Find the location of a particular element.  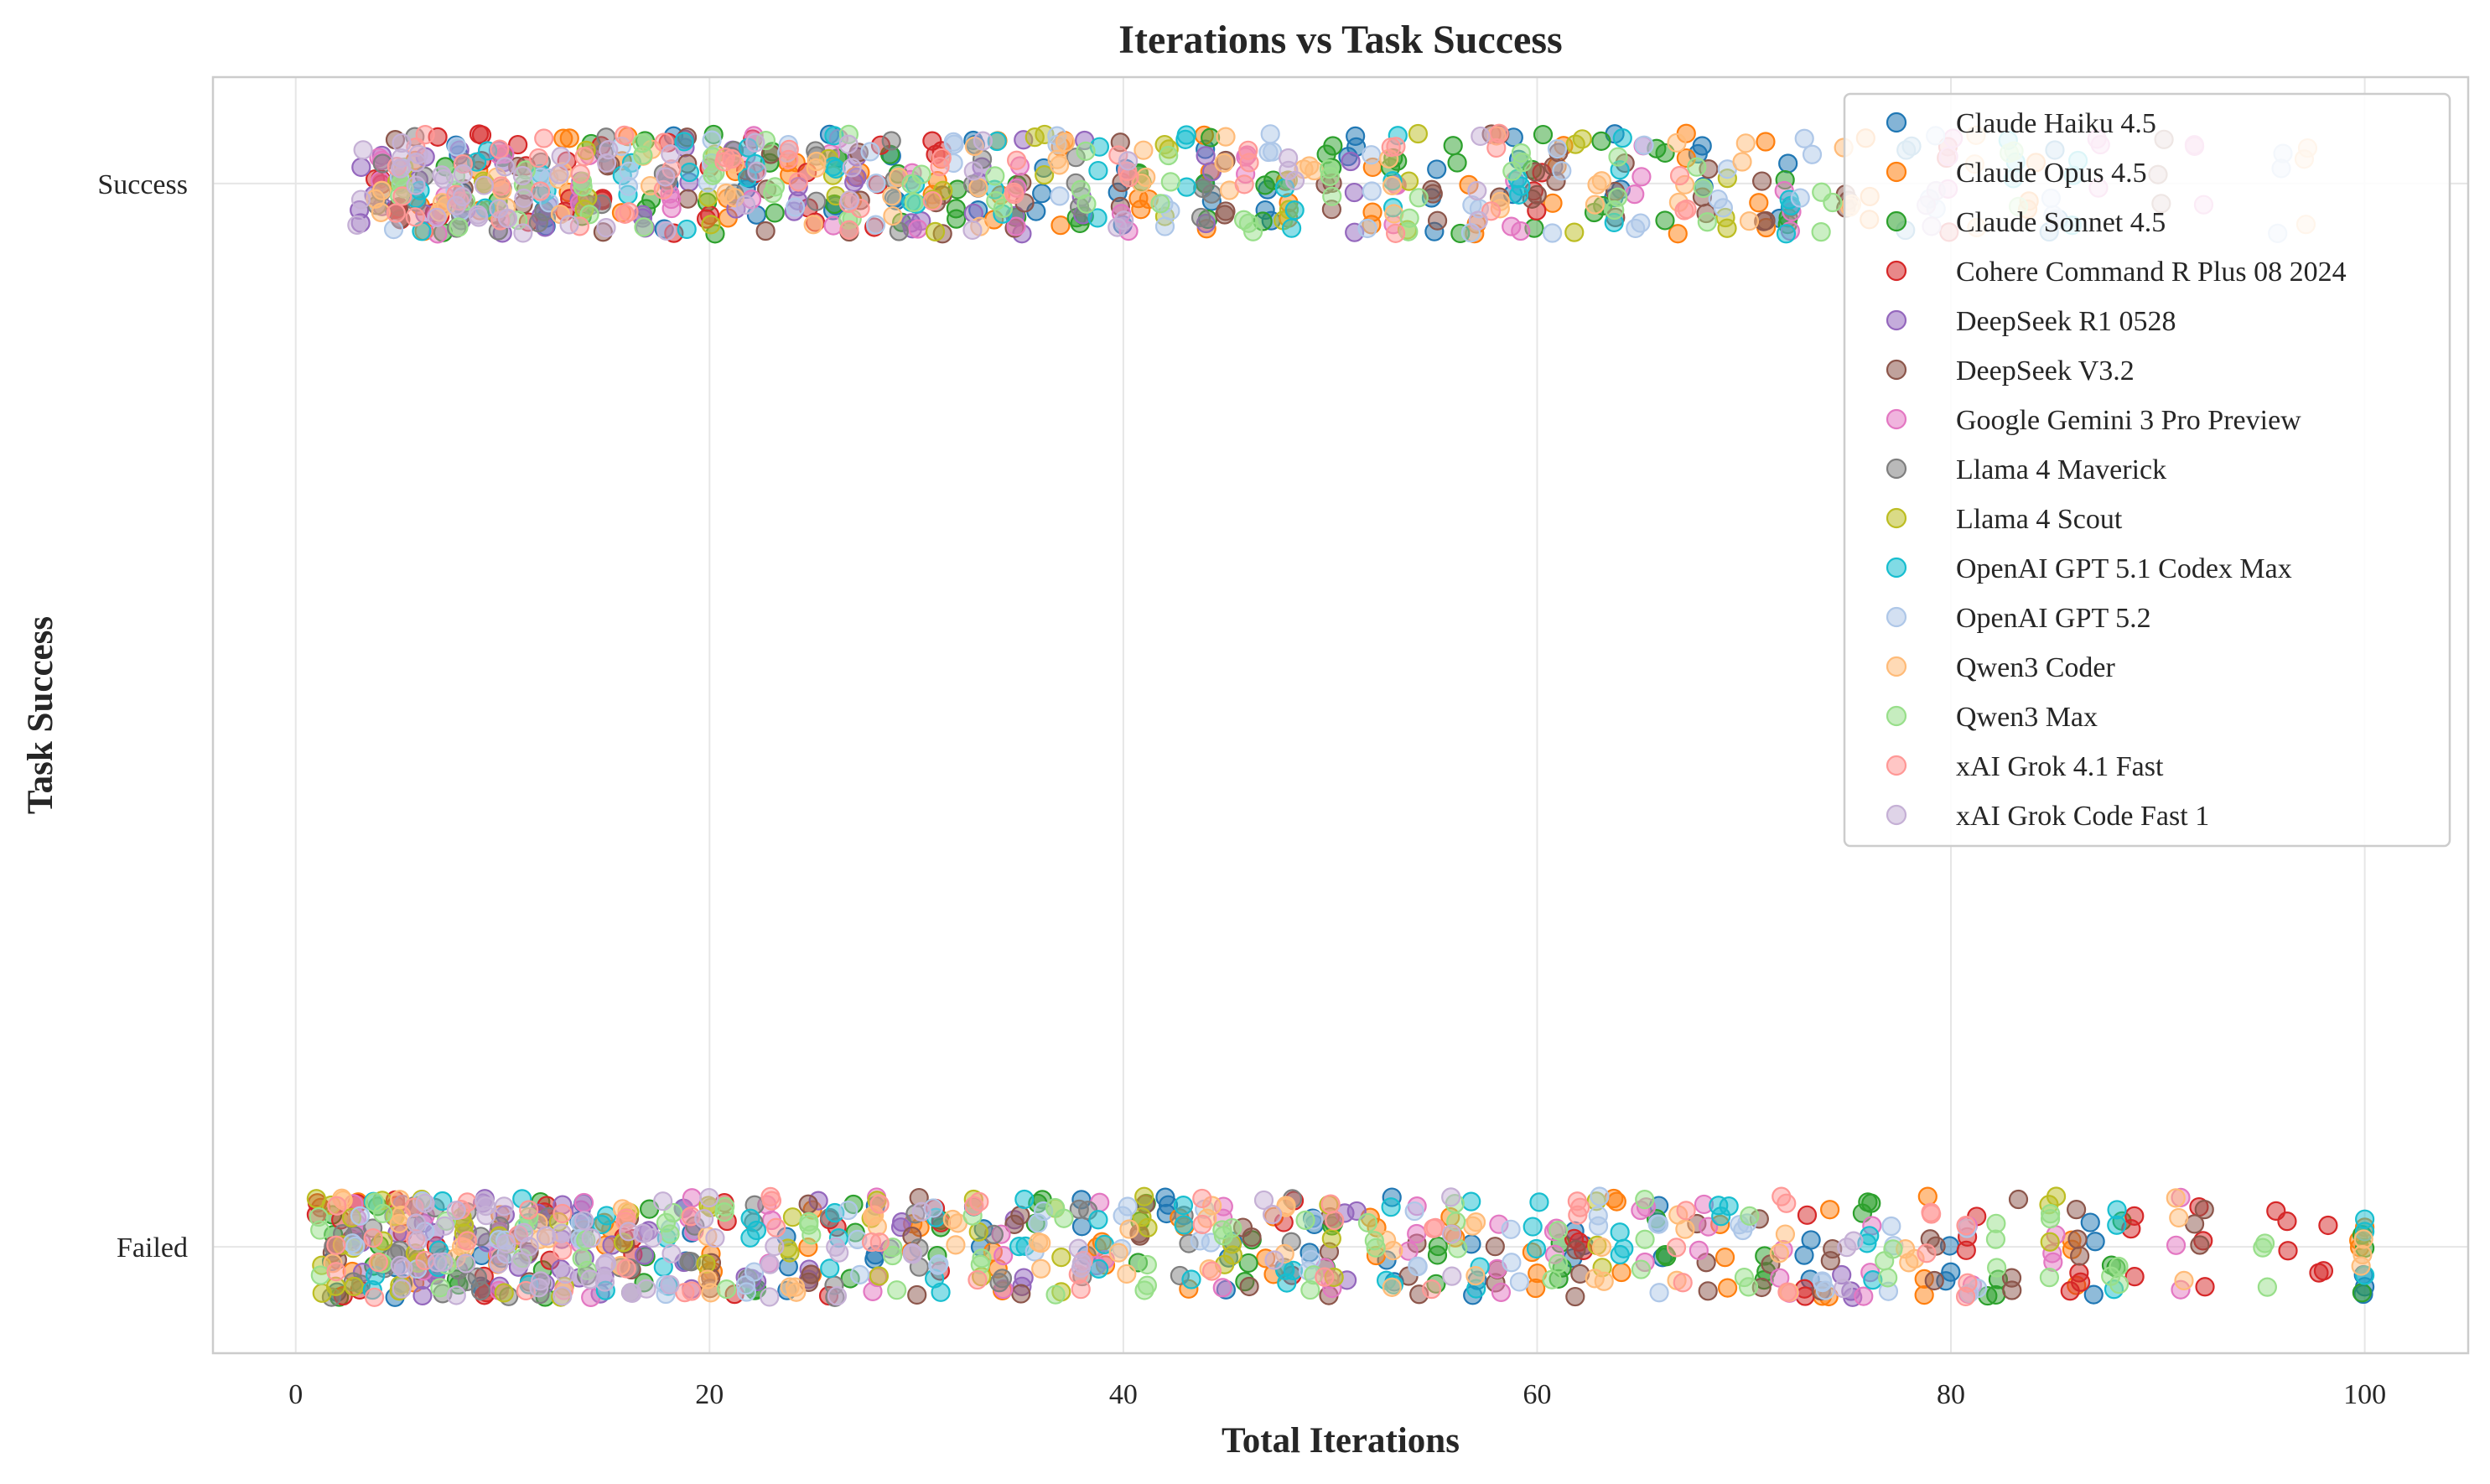

legend-label: Llama 4 Maverick is located at coordinates (2061, 469).